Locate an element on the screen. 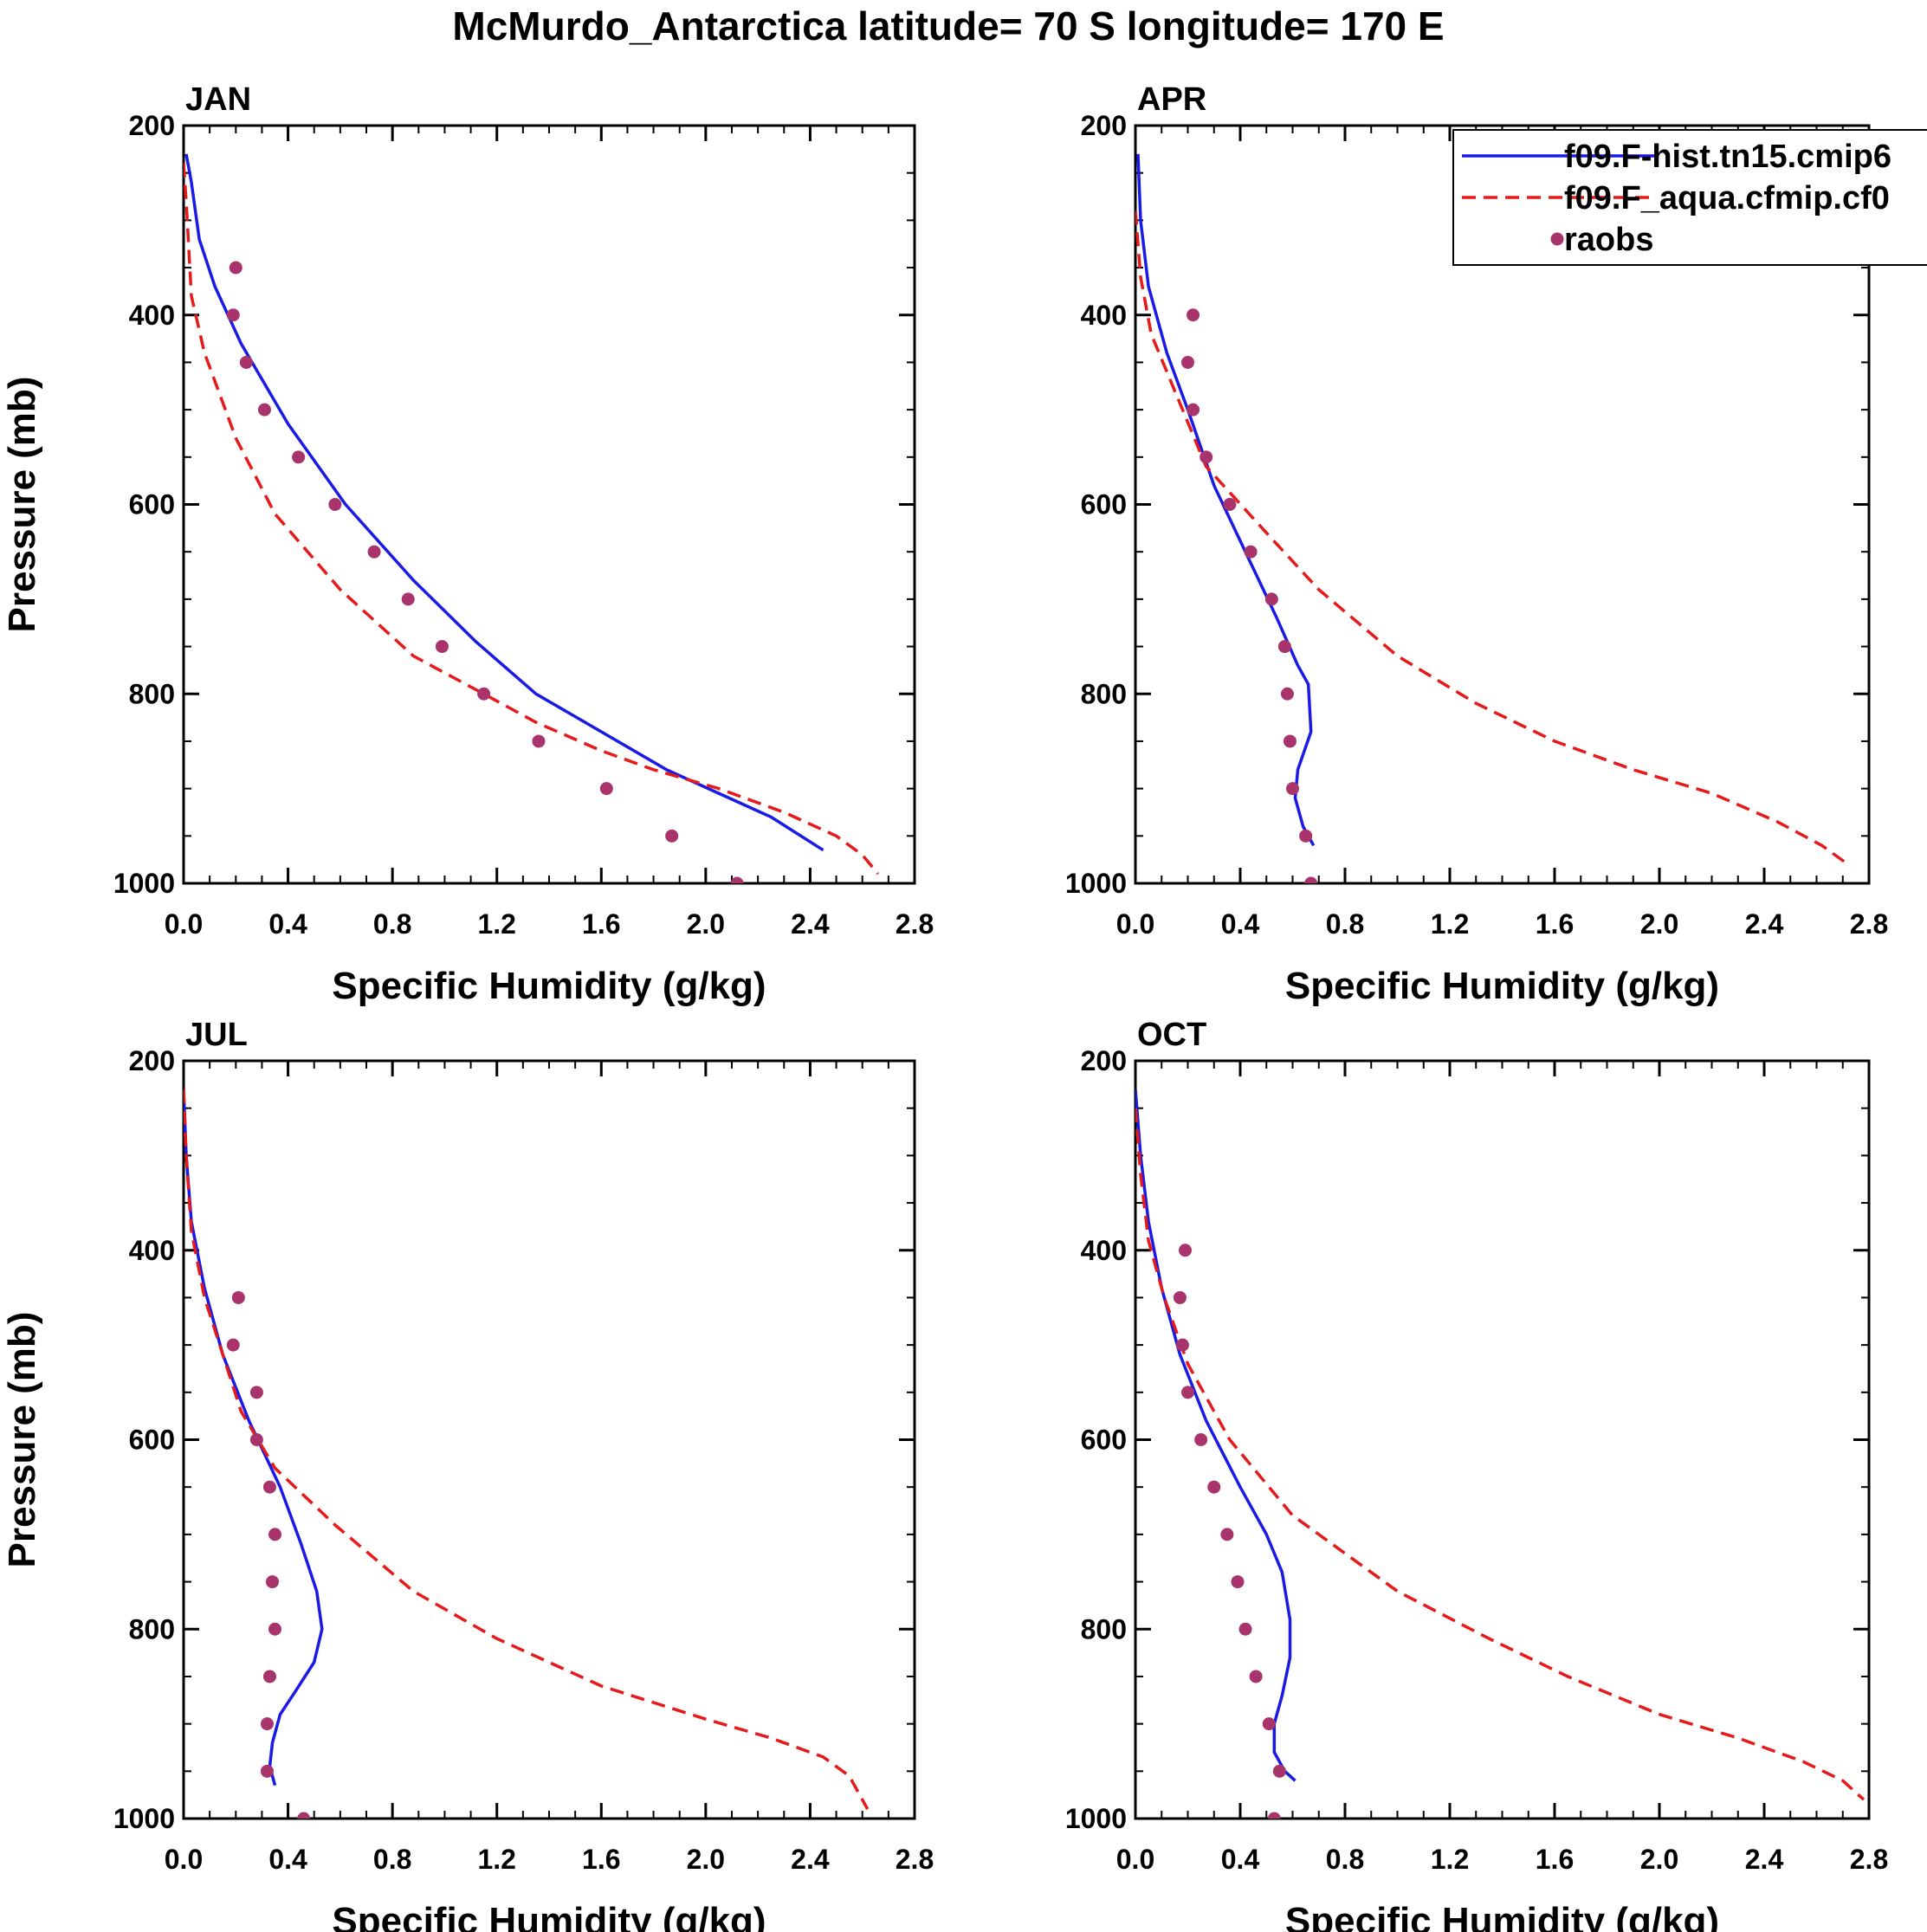 This screenshot has width=1927, height=1932. series-line-aqua is located at coordinates (1500, 1454).